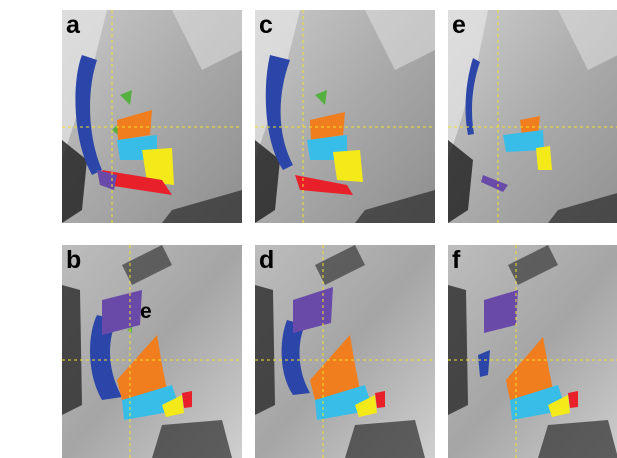  I want to click on panel-f: f, so click(532, 351).